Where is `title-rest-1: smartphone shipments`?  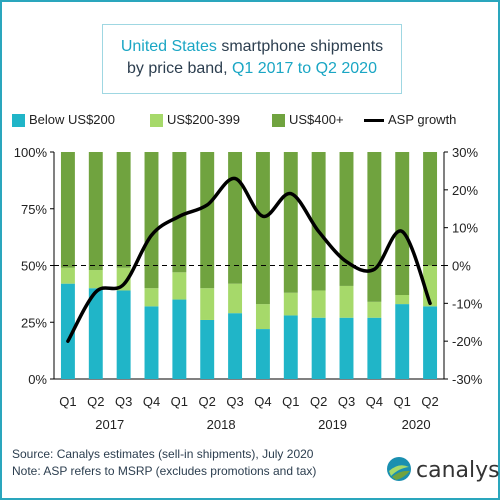 title-rest-1: smartphone shipments is located at coordinates (300, 46).